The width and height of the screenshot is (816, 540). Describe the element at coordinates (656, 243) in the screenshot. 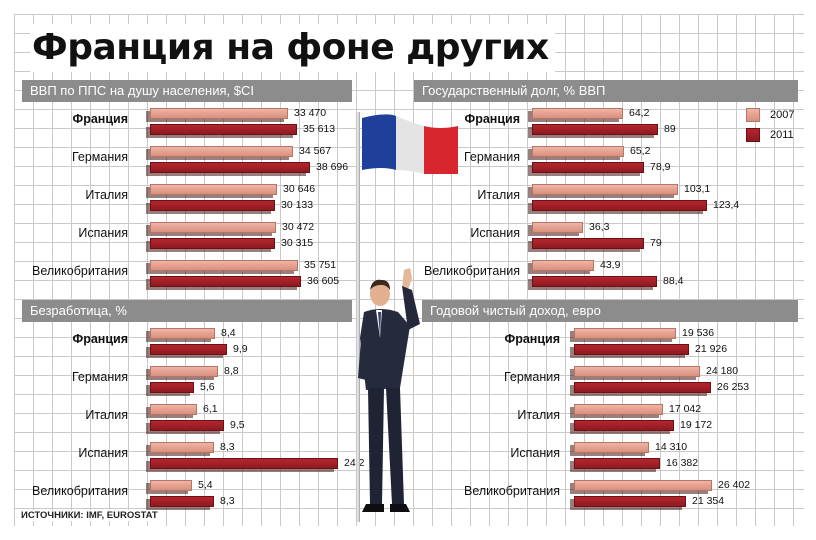

I see `debt-value-label-2011: 79` at that location.